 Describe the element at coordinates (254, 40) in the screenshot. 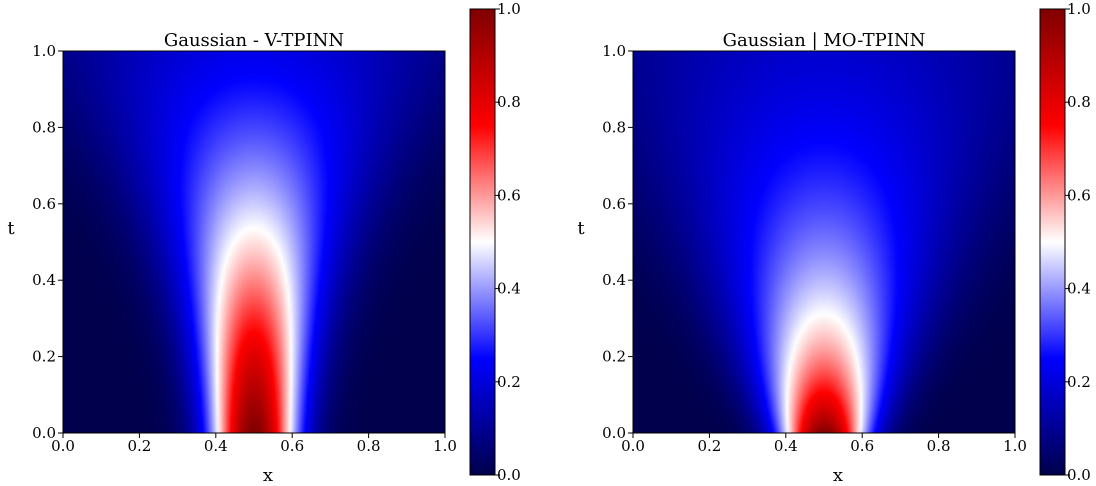

I see `chart-title: Gaussian - V-TPINN` at that location.